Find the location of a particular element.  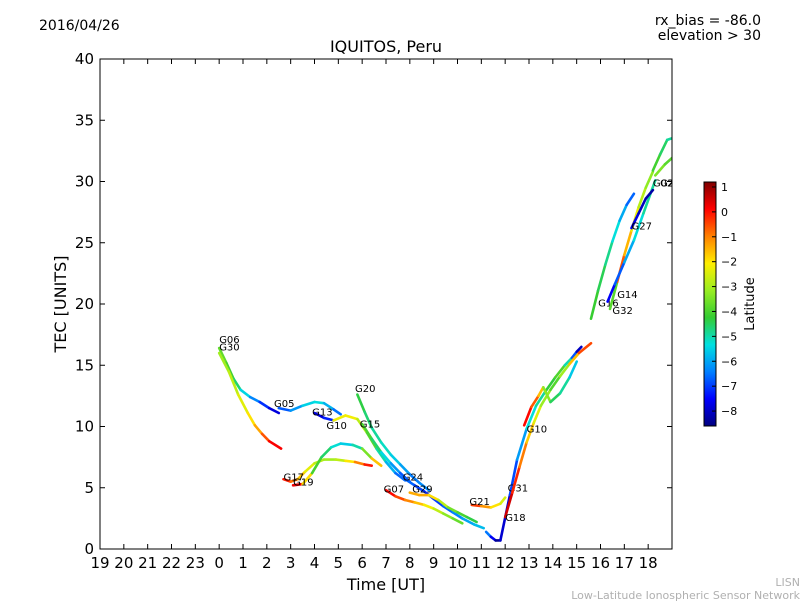

y-tick-label: 10 is located at coordinates (84, 427).